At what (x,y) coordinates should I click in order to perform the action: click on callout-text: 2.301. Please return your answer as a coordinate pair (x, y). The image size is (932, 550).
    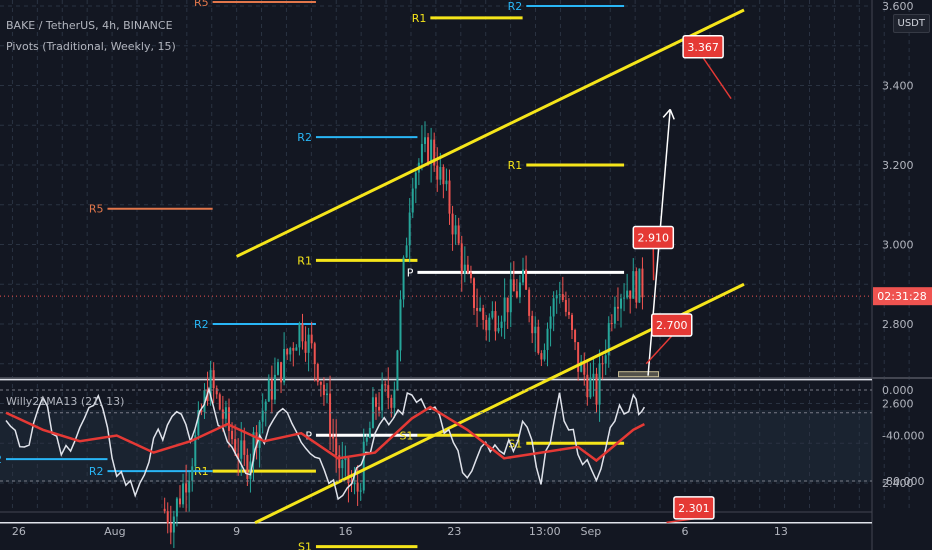
    Looking at the image, I should click on (694, 508).